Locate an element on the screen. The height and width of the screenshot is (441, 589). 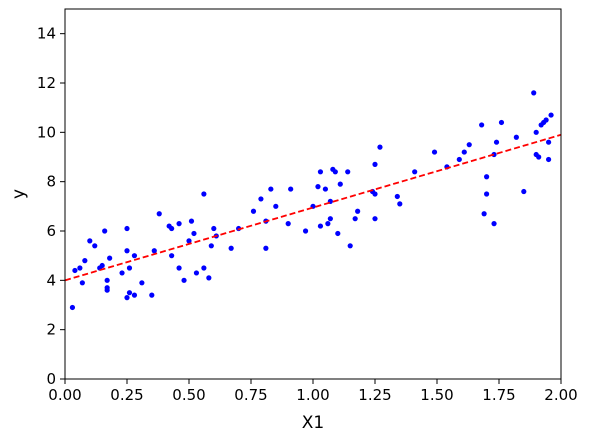
x-tick-label: 0.75 is located at coordinates (250, 395).